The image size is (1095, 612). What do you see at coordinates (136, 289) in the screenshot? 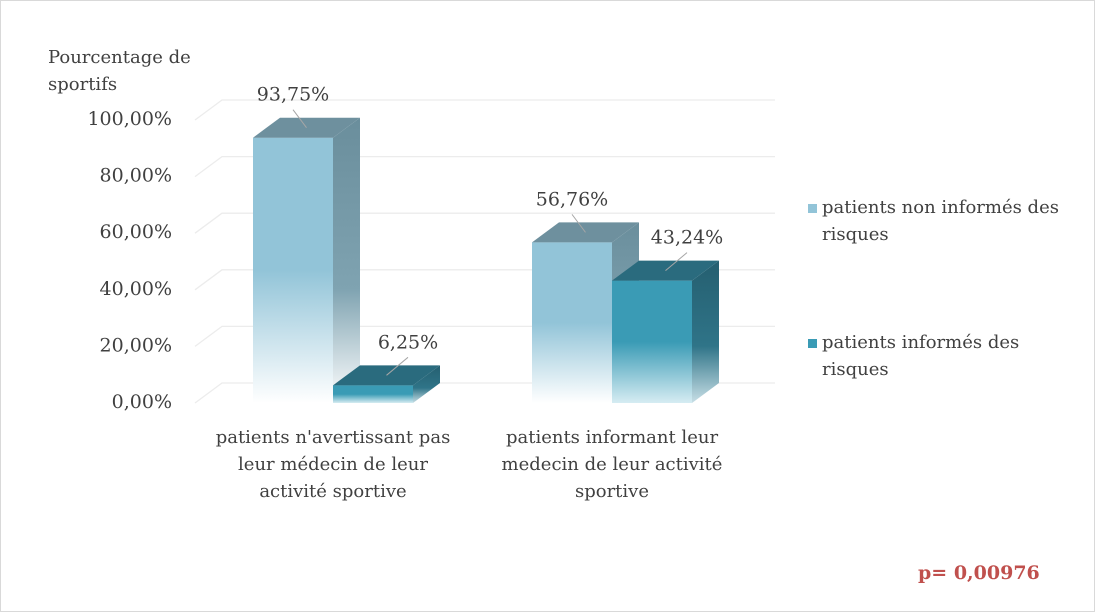
I see `y-tick-label: 40,00%` at bounding box center [136, 289].